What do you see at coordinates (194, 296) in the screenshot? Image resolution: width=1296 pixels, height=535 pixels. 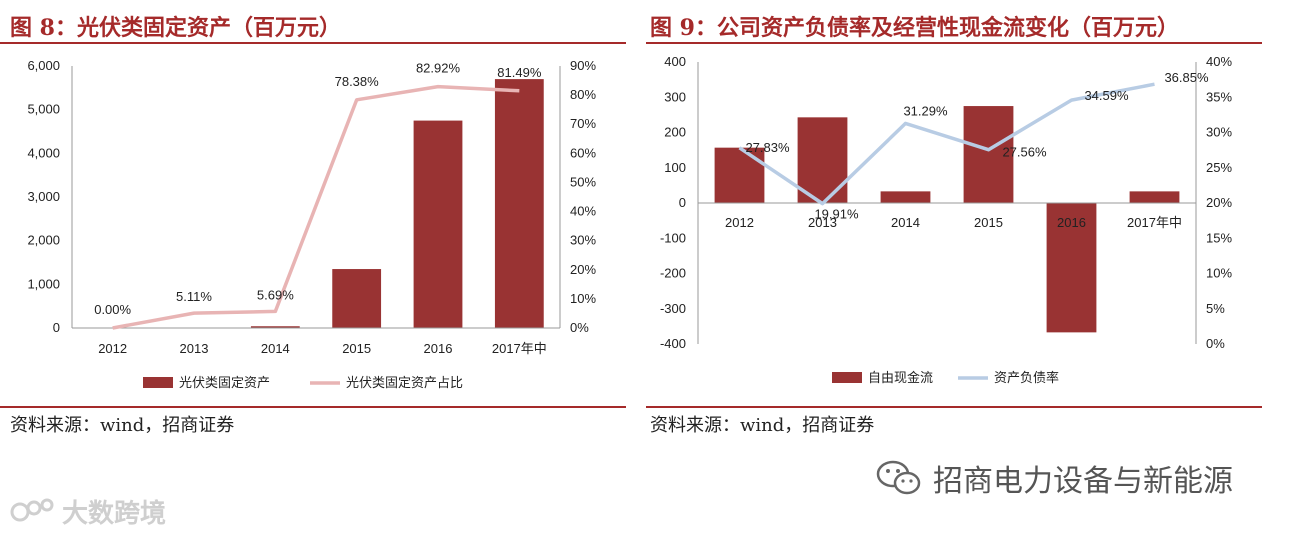 I see `data-label: 5.11%` at bounding box center [194, 296].